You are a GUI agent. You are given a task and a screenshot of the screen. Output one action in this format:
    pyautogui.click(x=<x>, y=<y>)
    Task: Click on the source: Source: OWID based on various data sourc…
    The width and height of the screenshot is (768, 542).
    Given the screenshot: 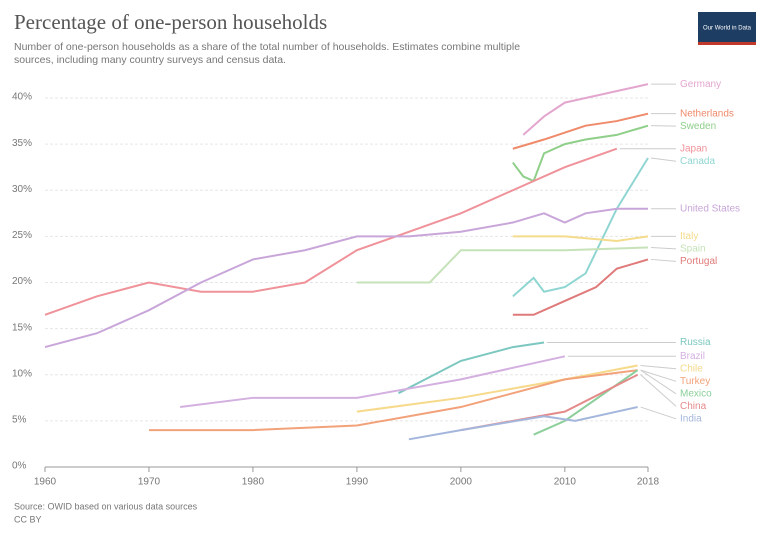 What is the action you would take?
    pyautogui.click(x=106, y=506)
    